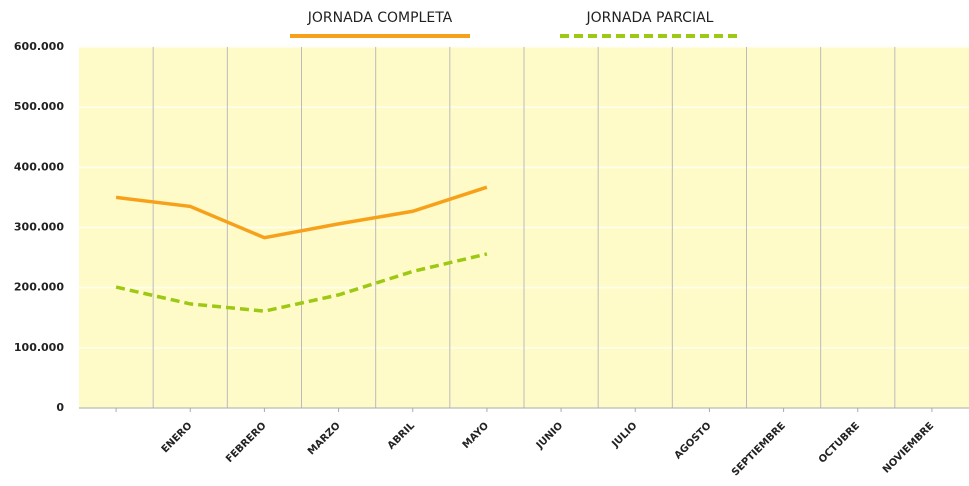 This screenshot has width=969, height=486. I want to click on y-tick-label: 300.000, so click(39, 227).